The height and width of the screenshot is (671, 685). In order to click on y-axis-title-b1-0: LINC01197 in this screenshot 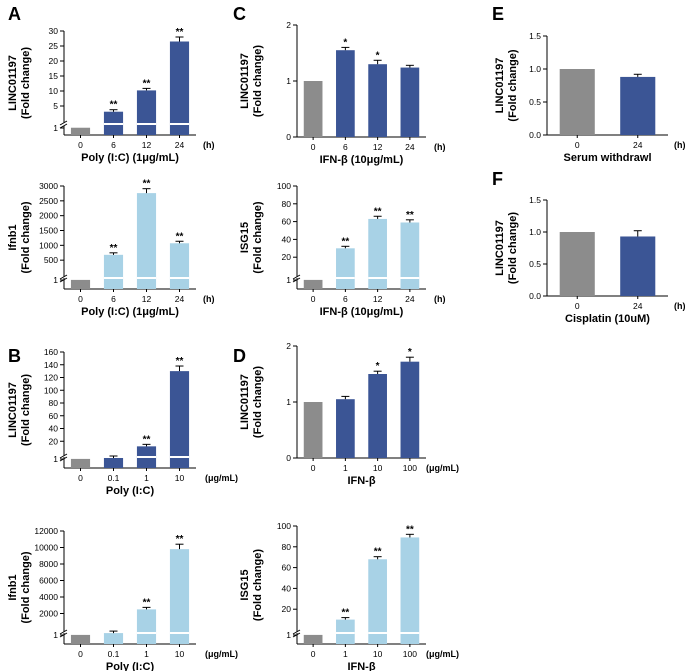, I will do `click(13, 410)`.